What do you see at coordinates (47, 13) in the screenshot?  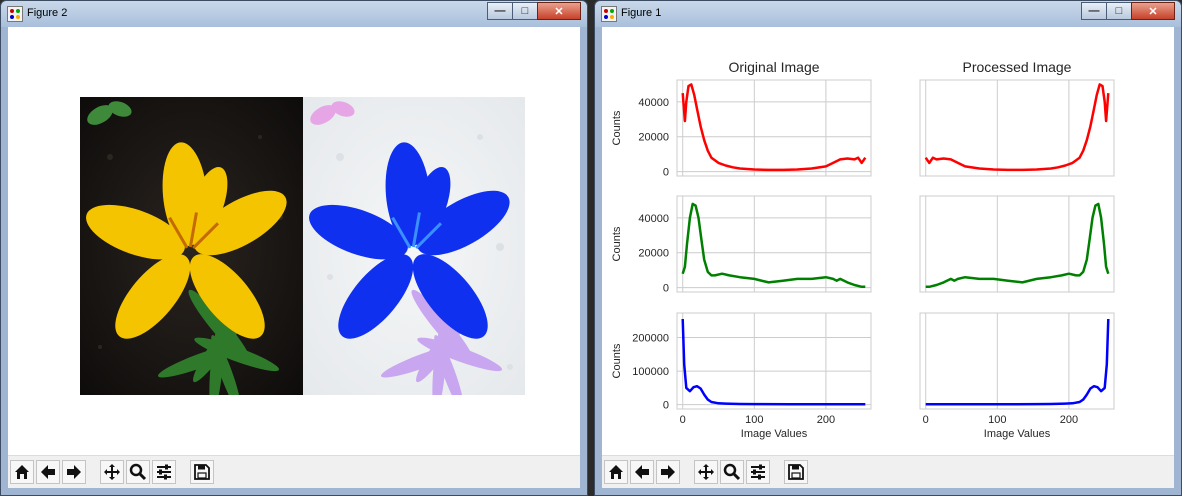 I see `window-title: Figure 2` at bounding box center [47, 13].